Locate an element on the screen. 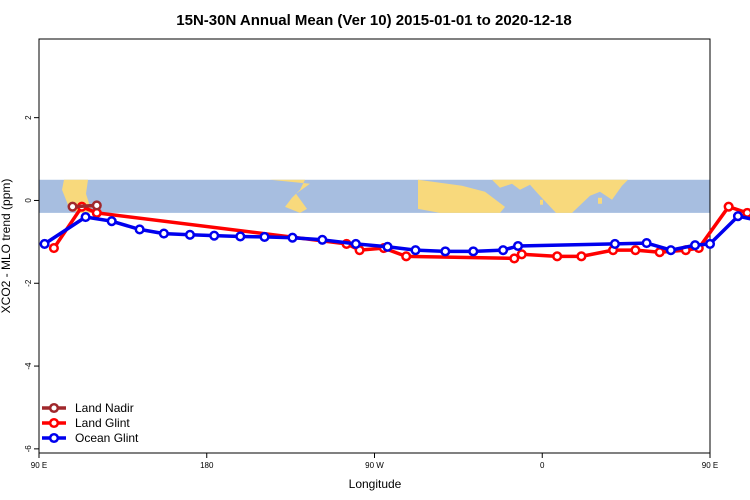  series-ocean-glint is located at coordinates (394, 234).